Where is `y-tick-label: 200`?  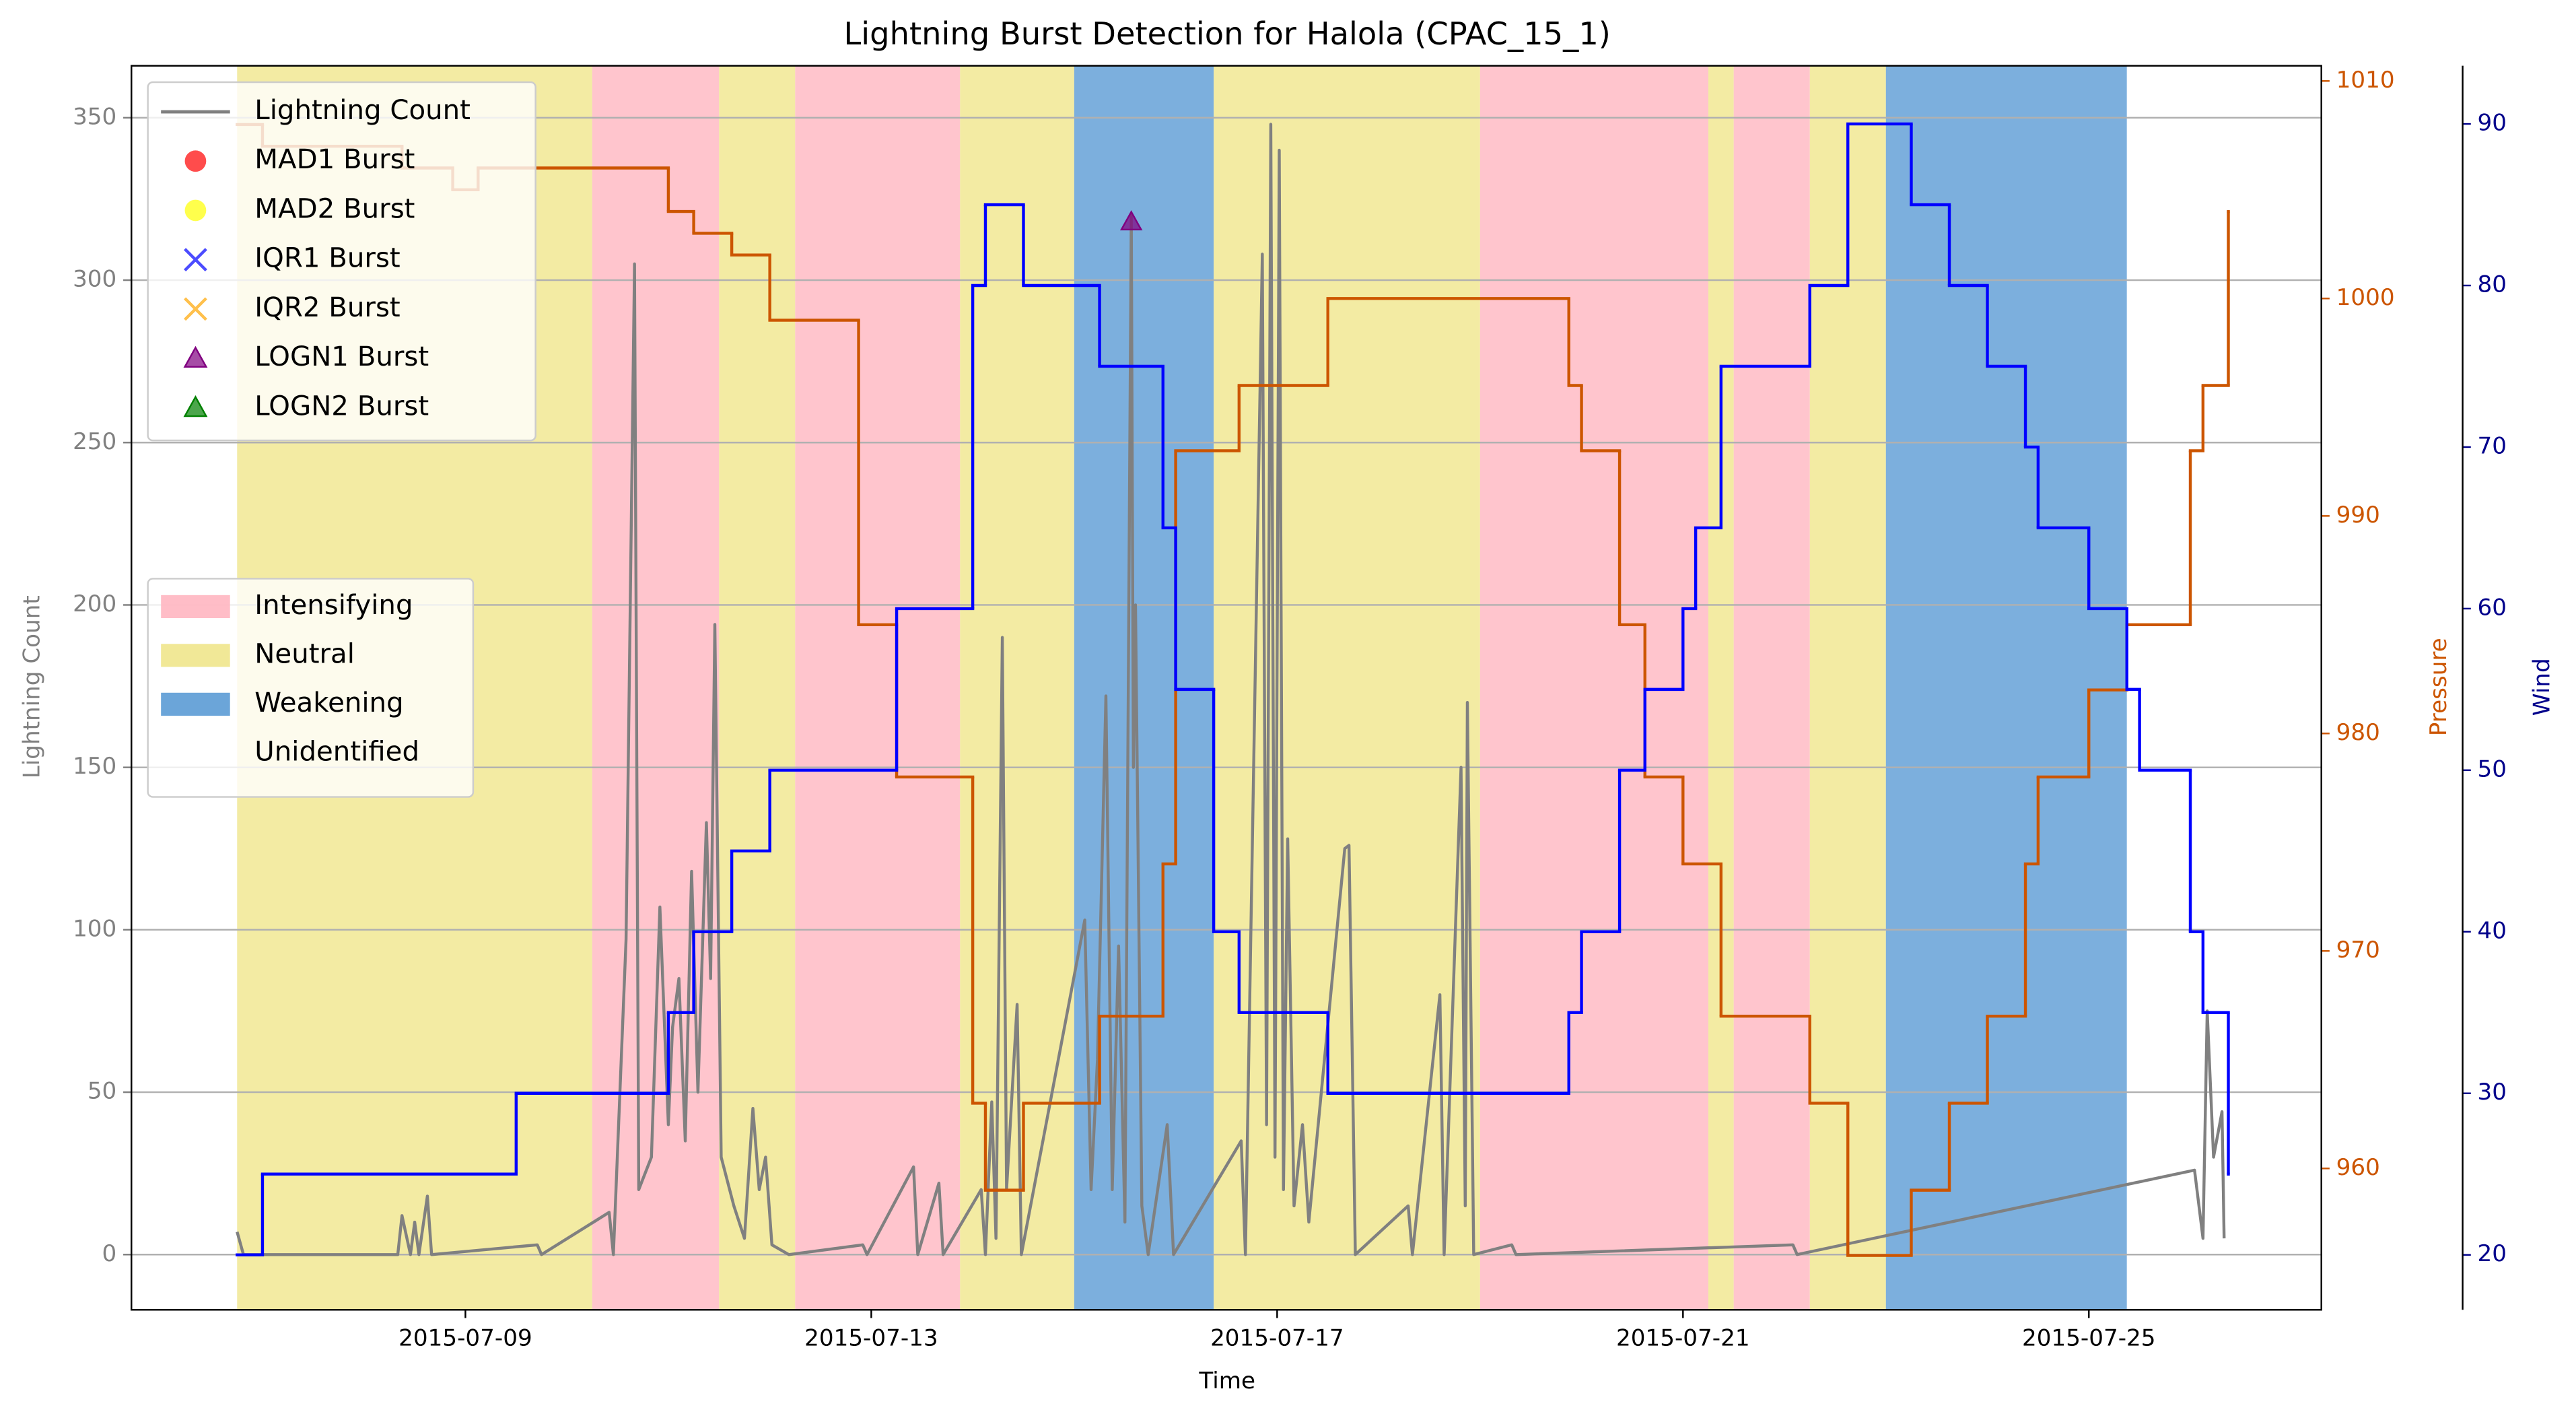 y-tick-label: 200 is located at coordinates (94, 604).